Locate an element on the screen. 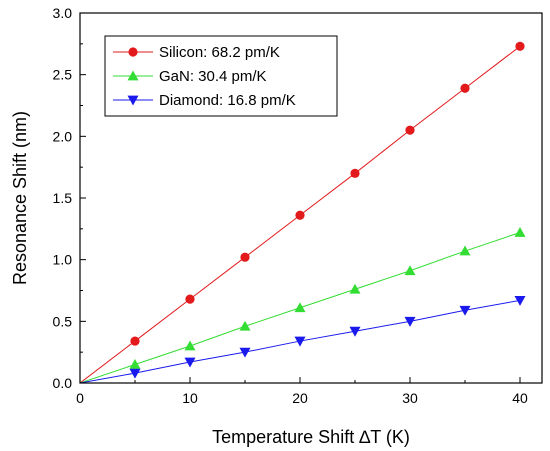 This screenshot has width=550, height=451. y-tick-label: 2.5 is located at coordinates (63, 75).